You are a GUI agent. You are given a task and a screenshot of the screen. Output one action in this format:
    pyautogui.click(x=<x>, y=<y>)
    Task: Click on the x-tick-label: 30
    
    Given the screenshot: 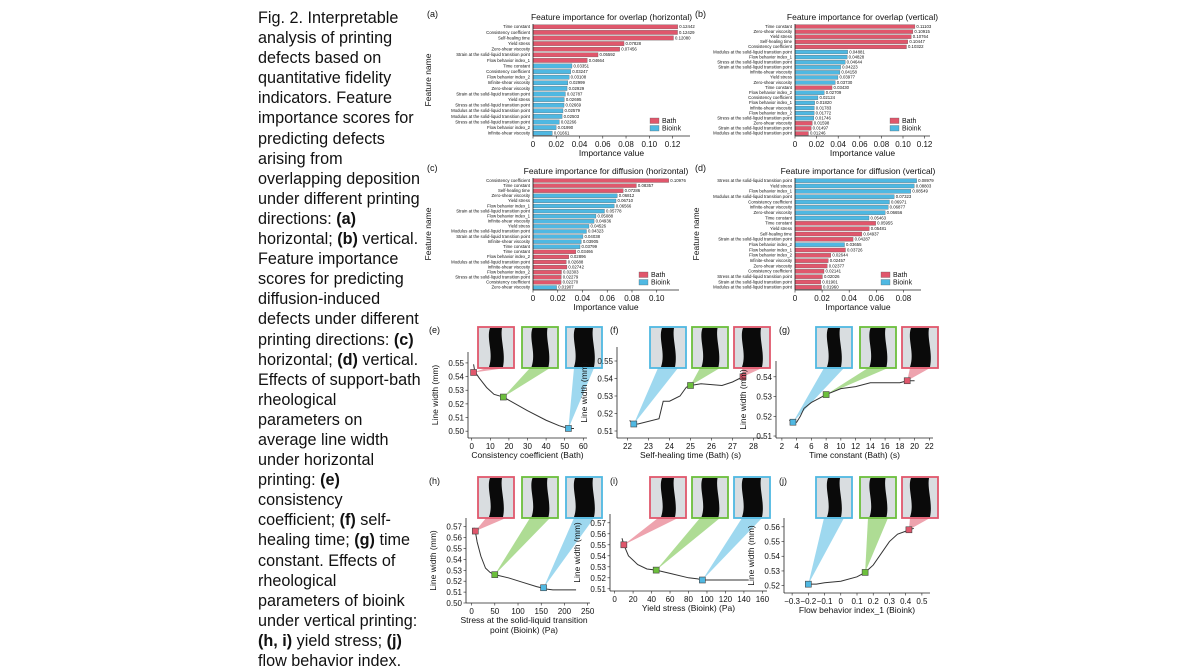 What is the action you would take?
    pyautogui.click(x=527, y=446)
    